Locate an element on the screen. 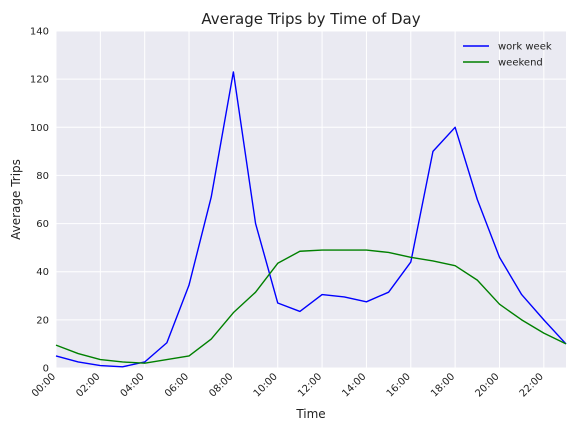  x-tick-label: 14:00 is located at coordinates (354, 385).